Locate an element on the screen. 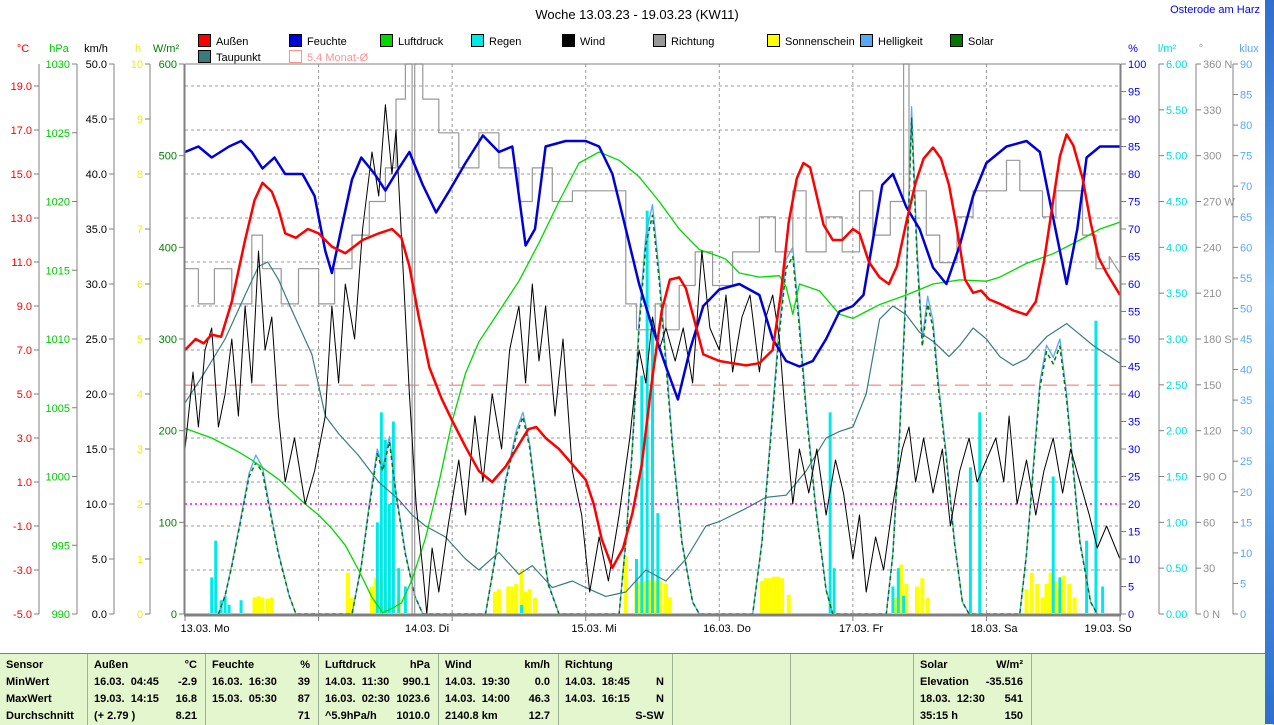 The image size is (1274, 725). legend-swatch-sonnenschein is located at coordinates (773, 40).